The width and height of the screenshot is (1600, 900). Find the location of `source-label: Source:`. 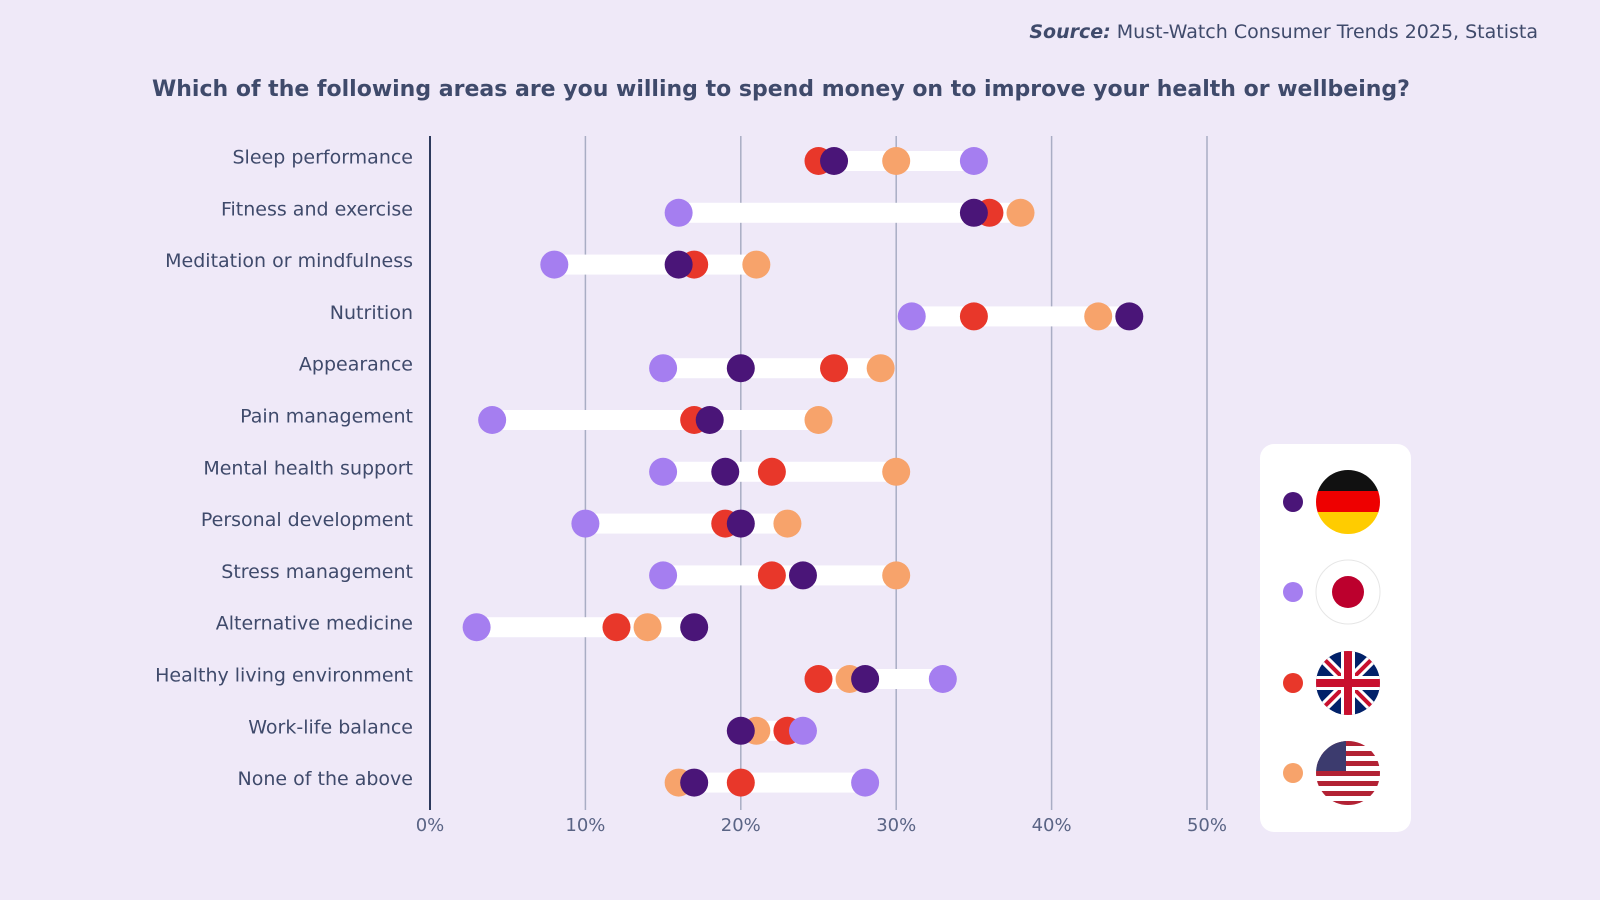

source-label: Source: is located at coordinates (1069, 32).